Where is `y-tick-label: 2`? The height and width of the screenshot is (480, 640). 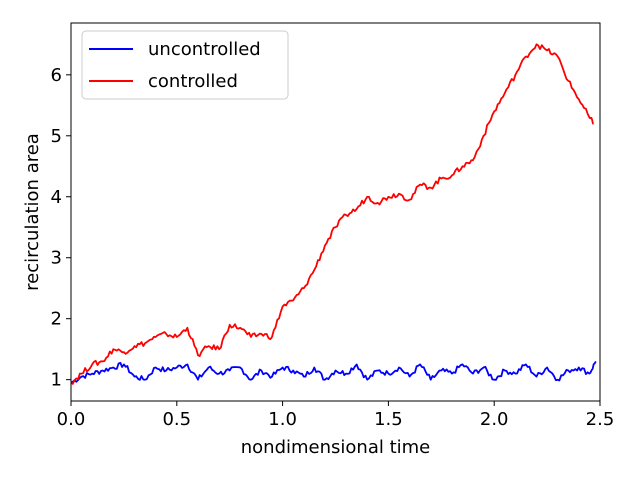
y-tick-label: 2 is located at coordinates (56, 319).